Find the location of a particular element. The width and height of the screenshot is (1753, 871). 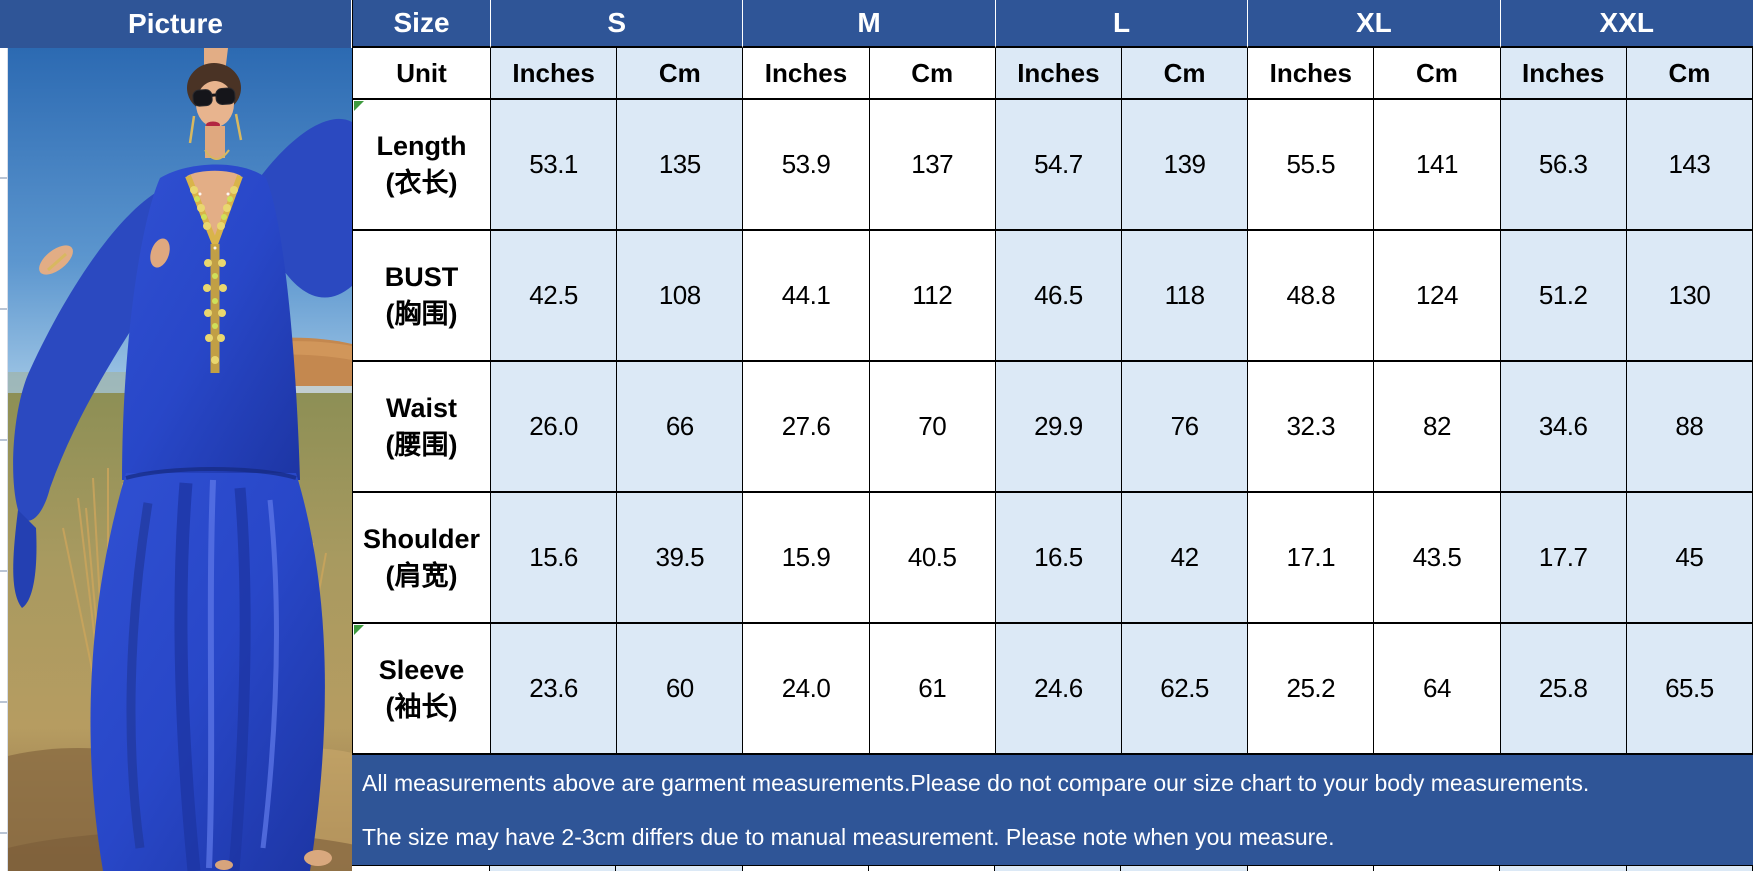

size-header-l: L is located at coordinates (1122, 24).